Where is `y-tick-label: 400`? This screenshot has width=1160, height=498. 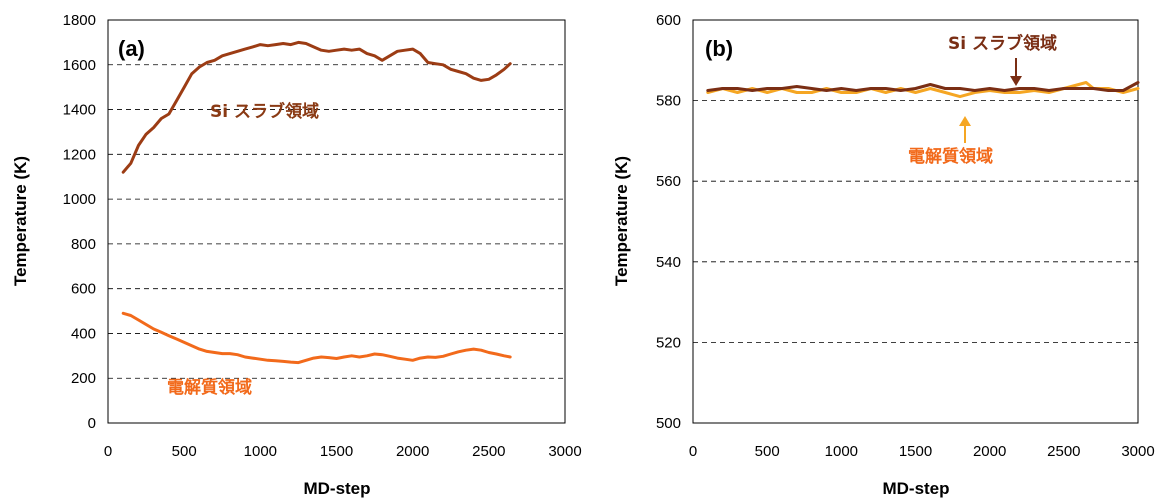 y-tick-label: 400 is located at coordinates (83, 333).